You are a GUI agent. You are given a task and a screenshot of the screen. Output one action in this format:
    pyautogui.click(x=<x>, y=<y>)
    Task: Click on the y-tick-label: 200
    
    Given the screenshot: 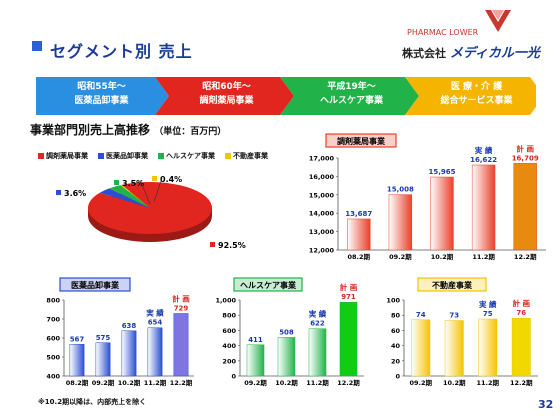 What is the action you would take?
    pyautogui.click(x=229, y=361)
    